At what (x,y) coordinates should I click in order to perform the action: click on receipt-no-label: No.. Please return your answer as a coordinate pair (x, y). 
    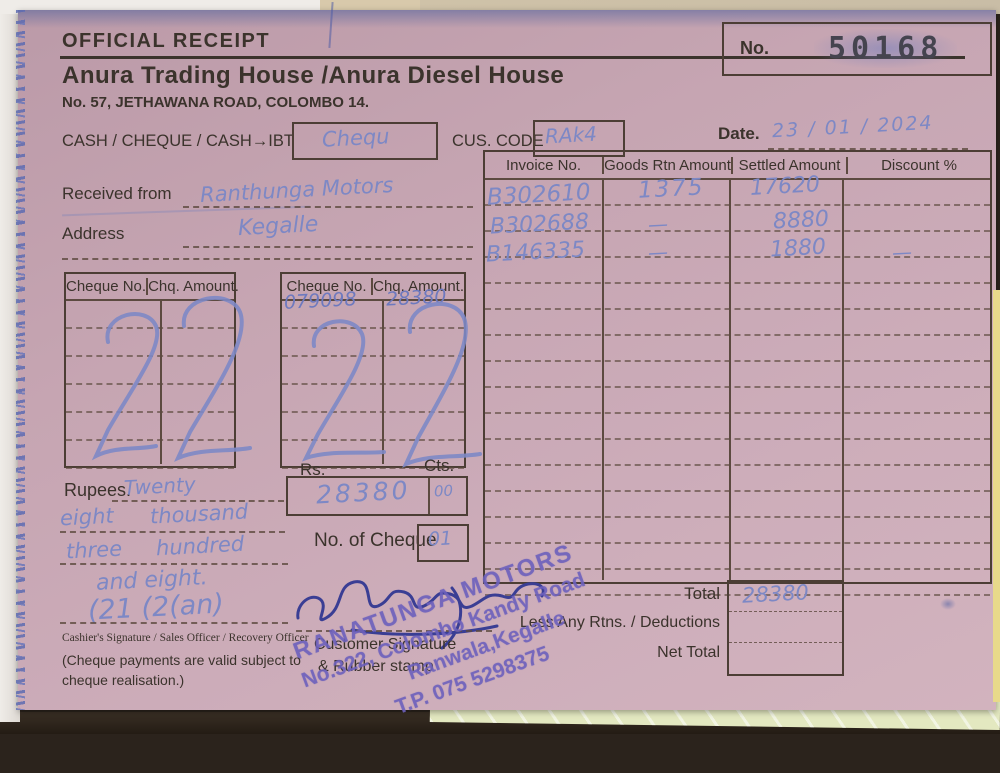
    Looking at the image, I should click on (754, 48).